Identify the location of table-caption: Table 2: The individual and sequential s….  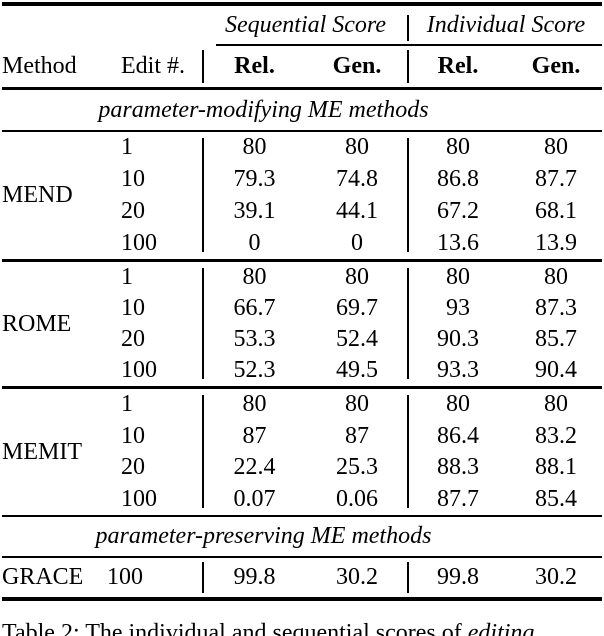
(302, 628).